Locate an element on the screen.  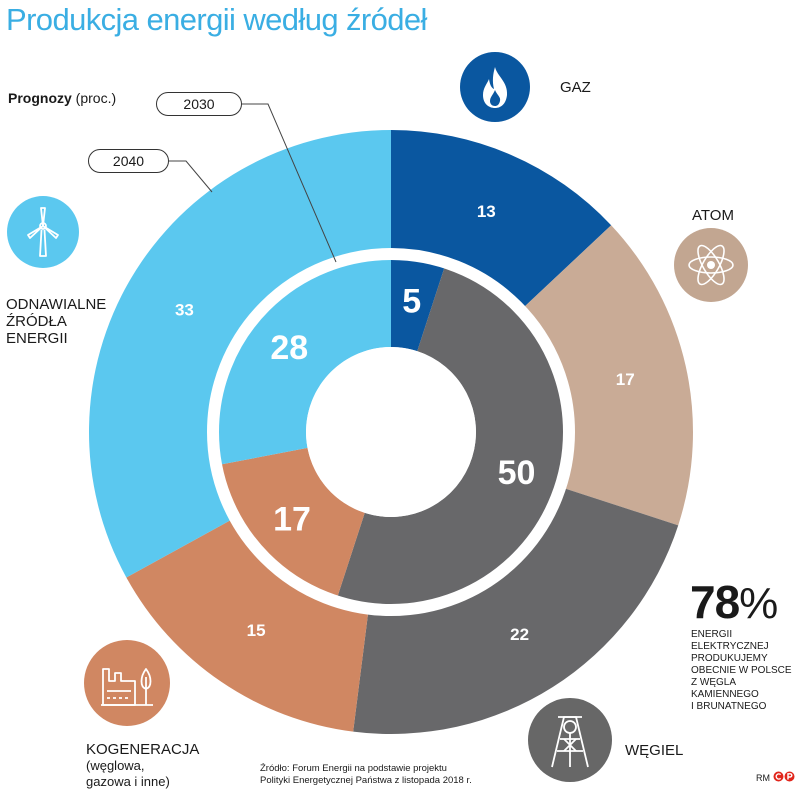
nuclear-label: ATOM is located at coordinates (713, 215).